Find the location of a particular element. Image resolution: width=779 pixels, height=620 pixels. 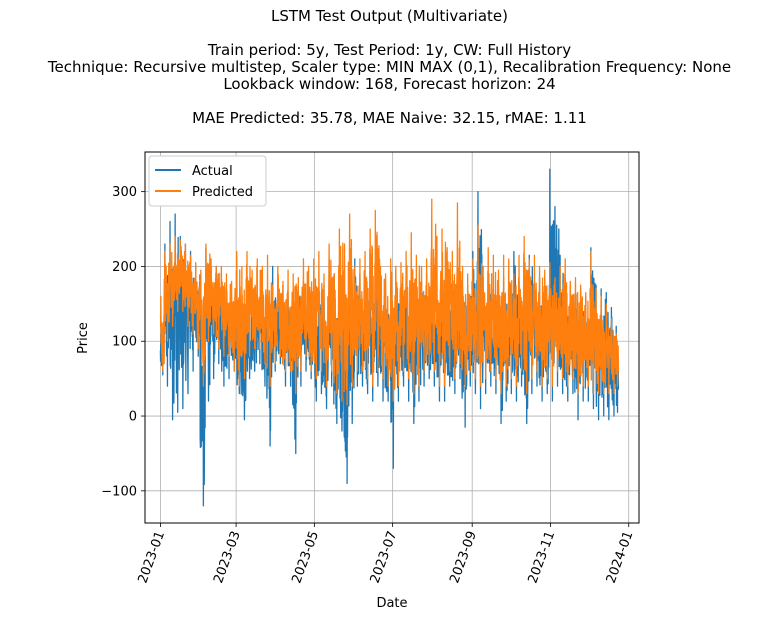

x-tick-label: 2023-09 is located at coordinates (463, 557).